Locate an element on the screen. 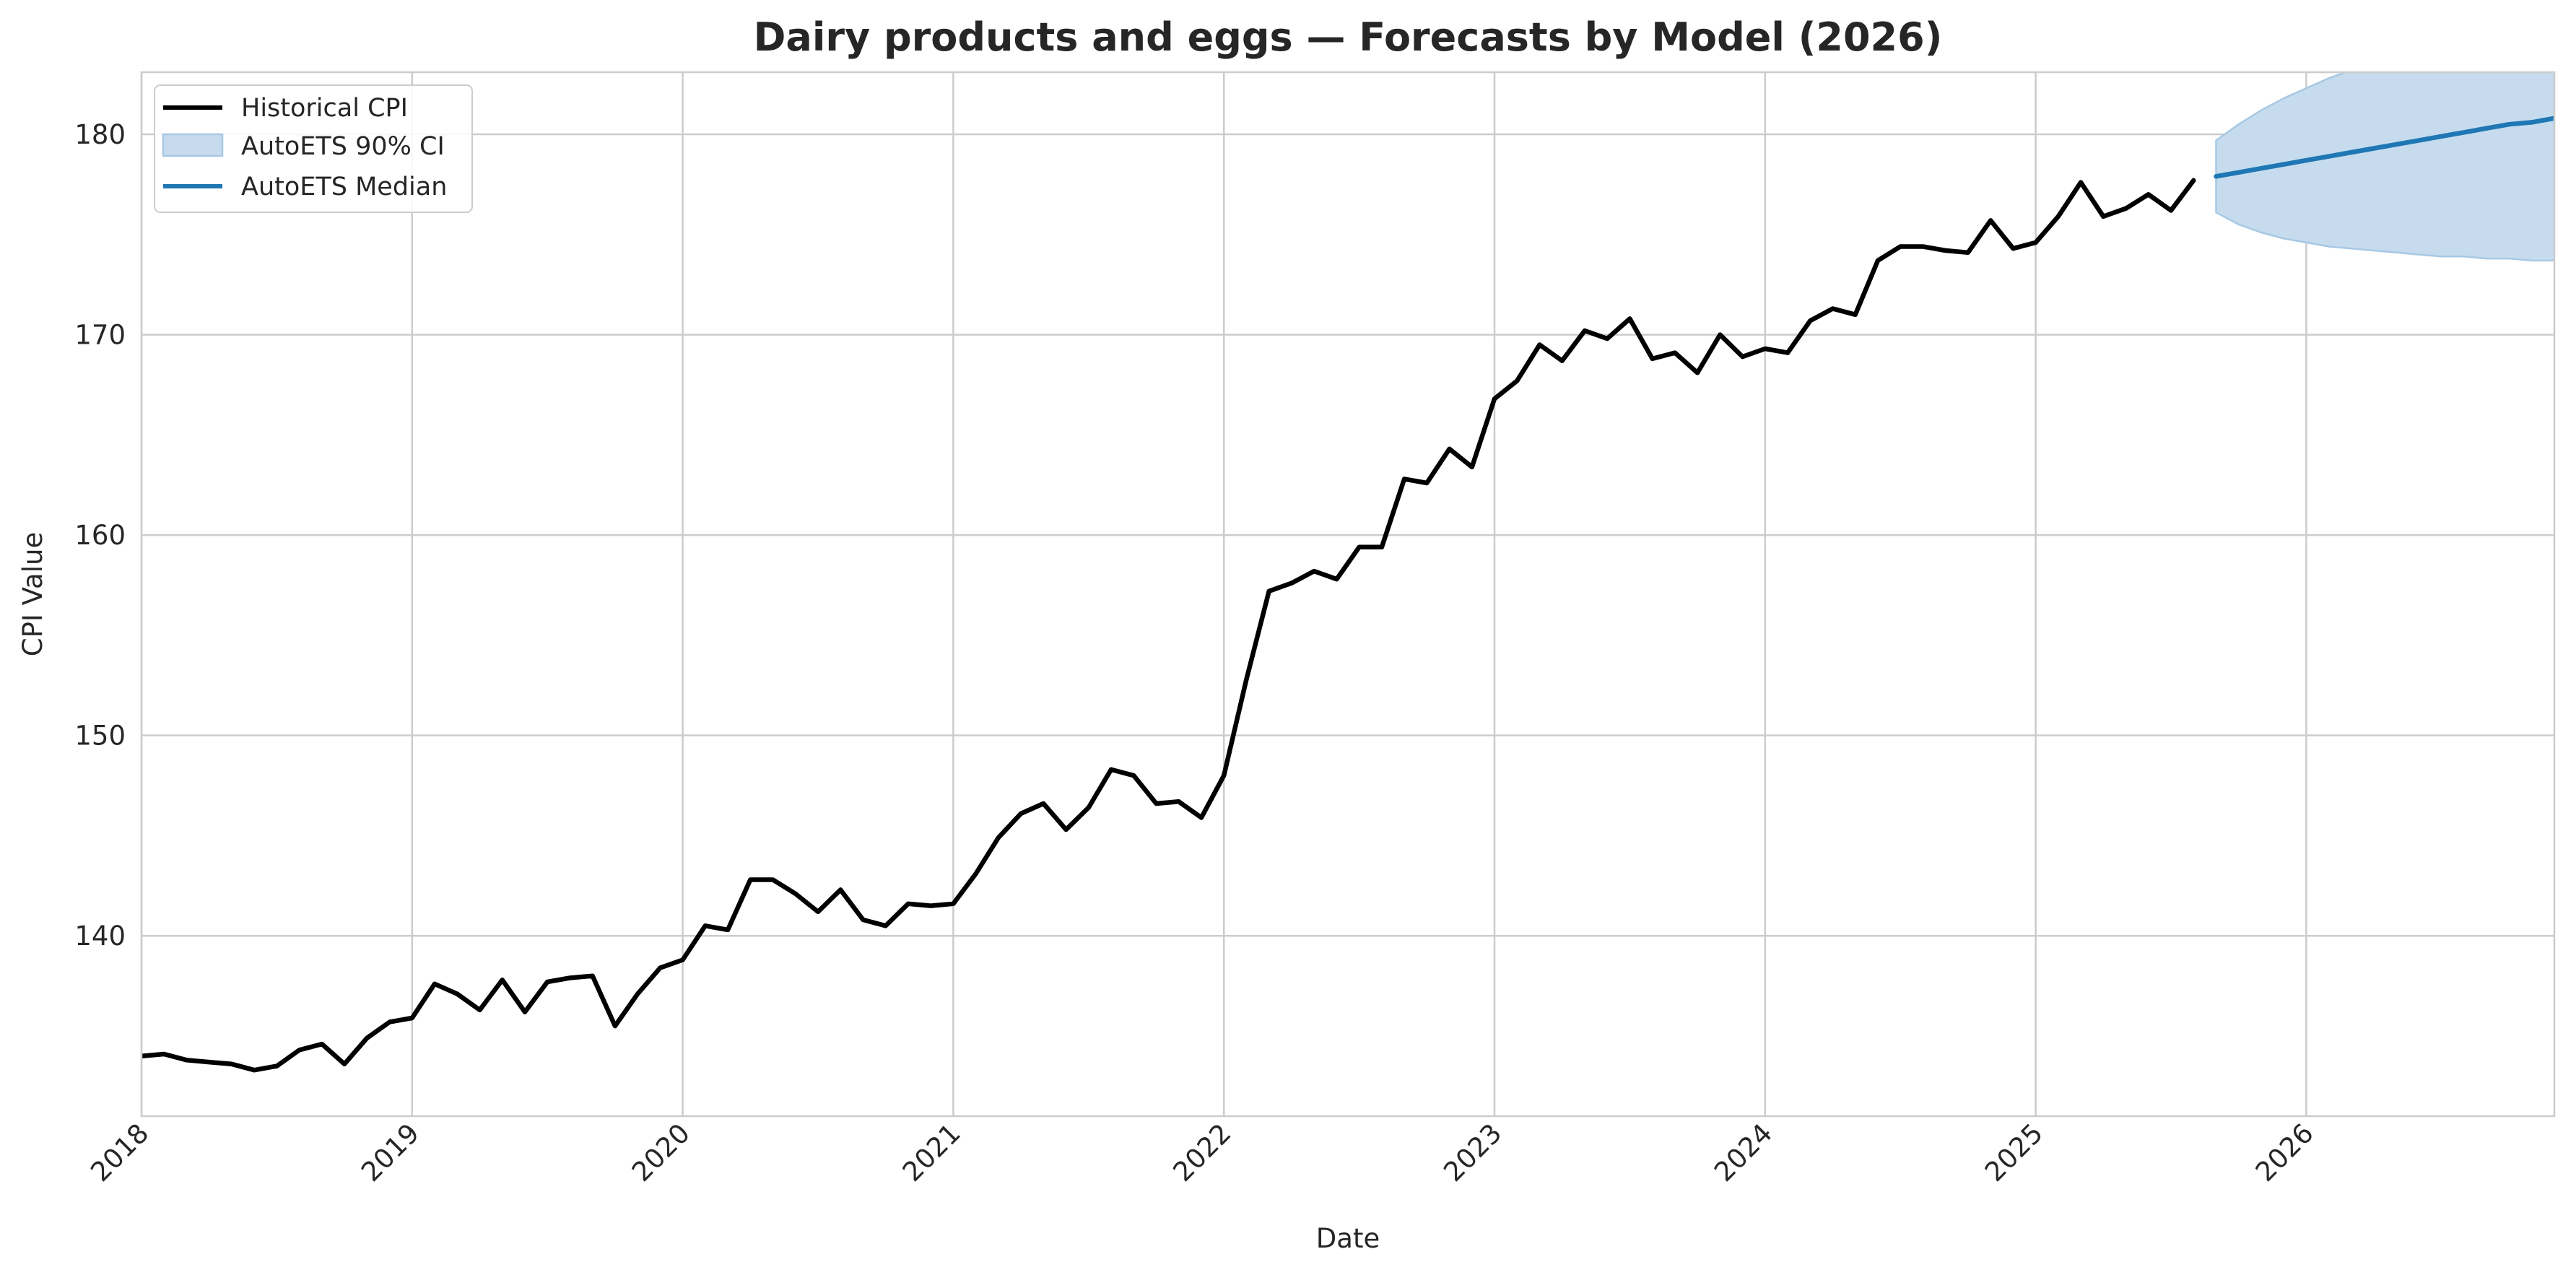 This screenshot has height=1275, width=2576. x-axis-label: Date is located at coordinates (1348, 1238).